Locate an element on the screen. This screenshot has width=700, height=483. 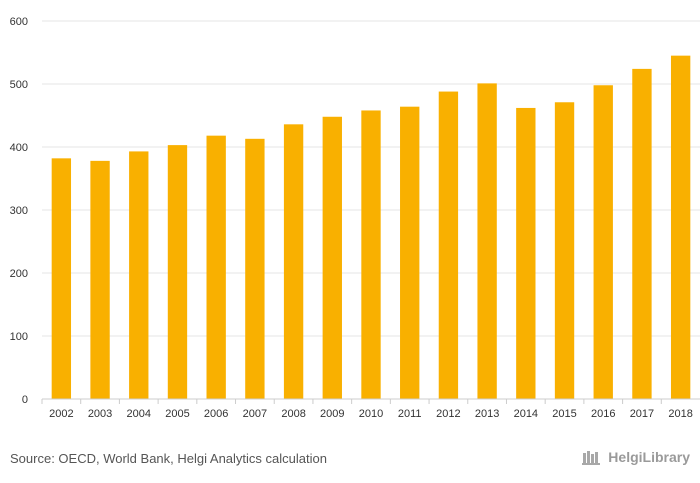
y-tick-label: 500 is located at coordinates (19, 85).